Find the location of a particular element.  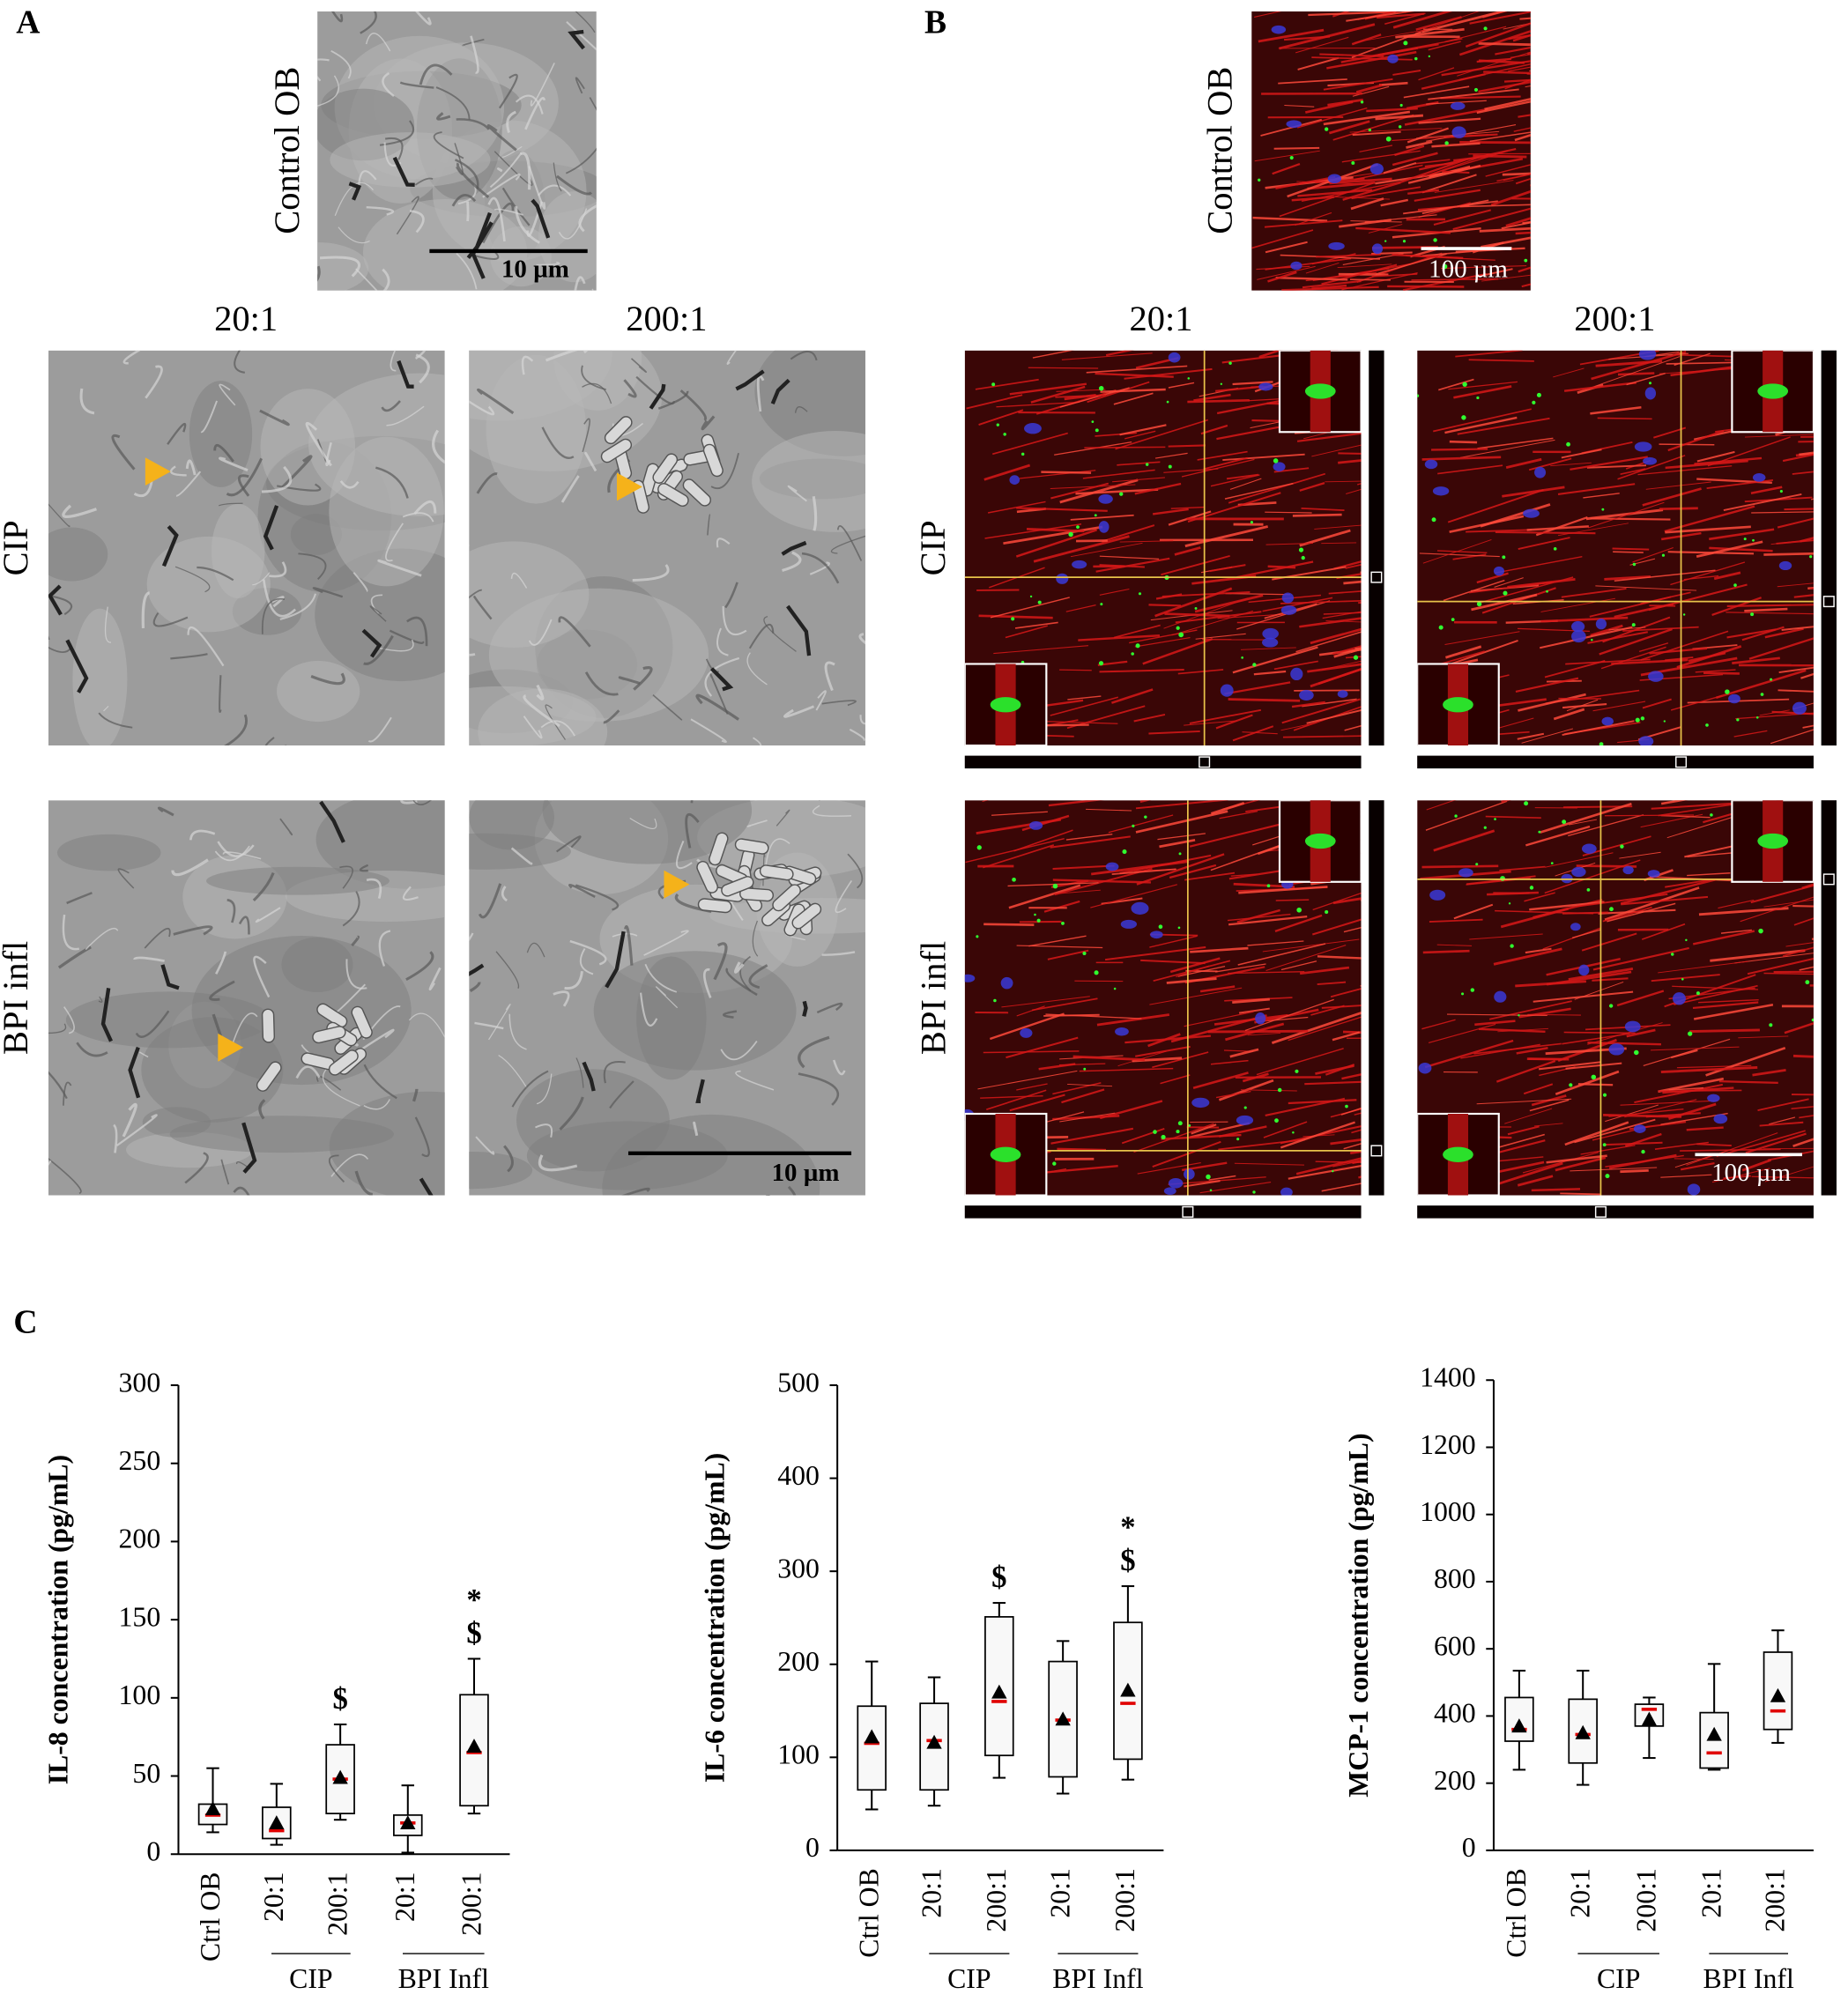

y-tick-label: 150 is located at coordinates (140, 1616).